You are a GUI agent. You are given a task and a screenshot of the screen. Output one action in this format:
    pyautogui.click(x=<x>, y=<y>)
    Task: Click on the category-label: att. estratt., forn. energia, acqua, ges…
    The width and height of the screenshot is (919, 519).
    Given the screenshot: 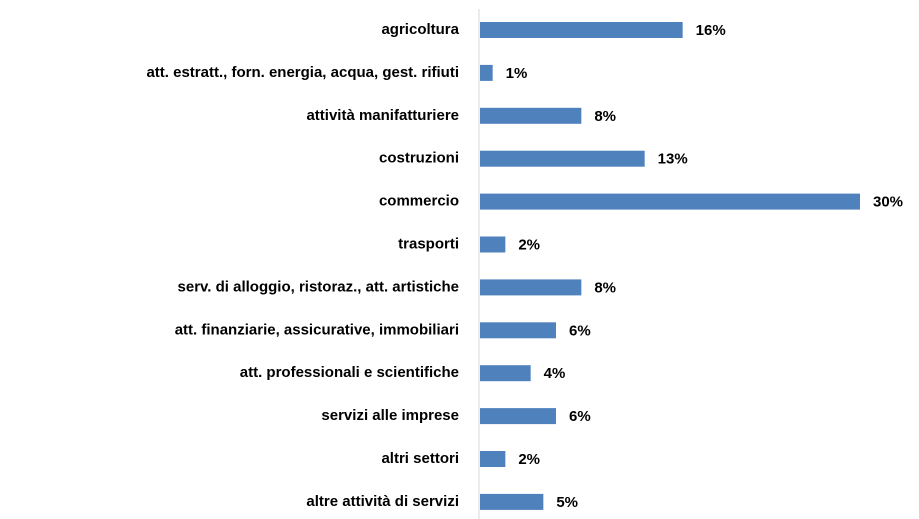 What is the action you would take?
    pyautogui.click(x=302, y=72)
    